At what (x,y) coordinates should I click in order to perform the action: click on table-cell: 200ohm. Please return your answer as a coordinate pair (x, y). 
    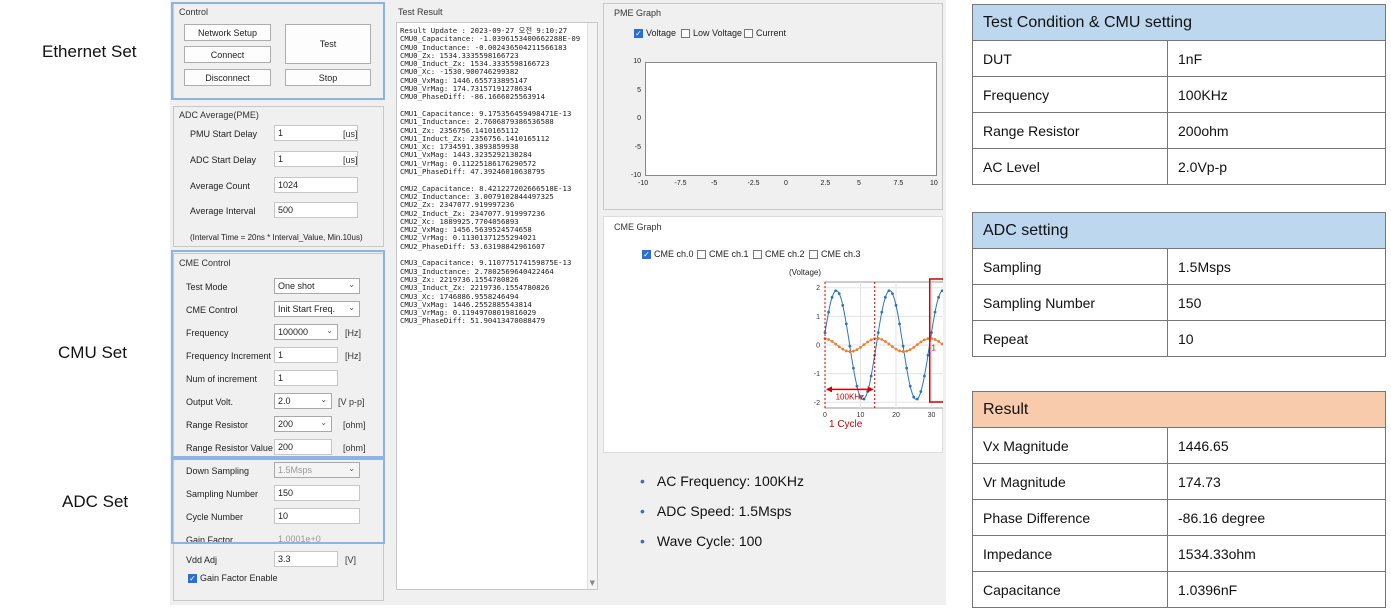
    Looking at the image, I should click on (1276, 130).